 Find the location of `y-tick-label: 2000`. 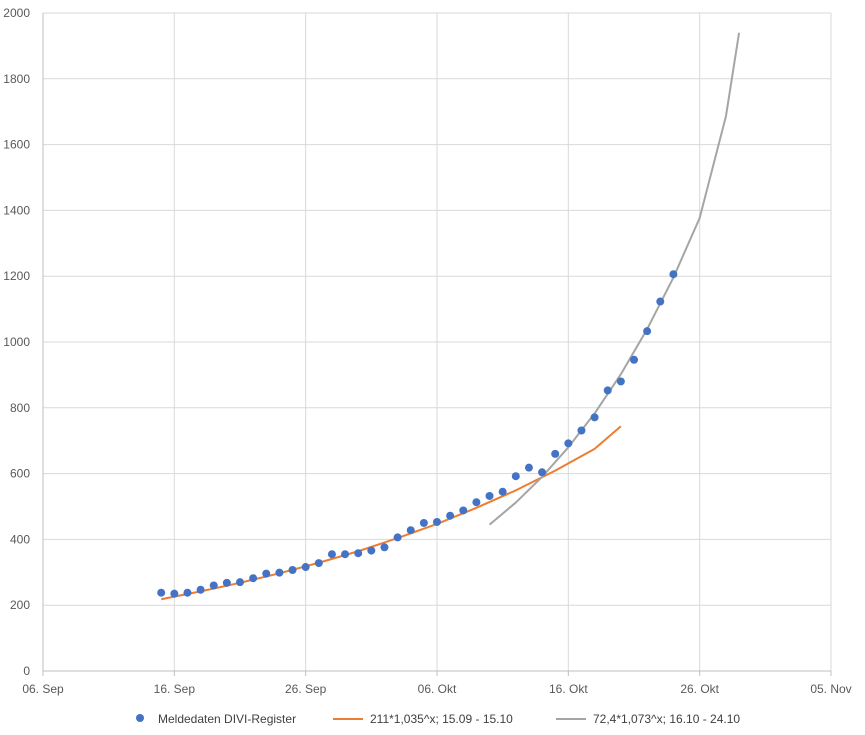

y-tick-label: 2000 is located at coordinates (16, 13).